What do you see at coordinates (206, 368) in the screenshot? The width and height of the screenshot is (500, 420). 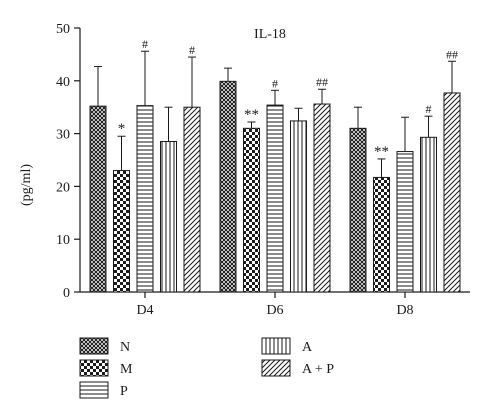 I see `legend: NMP A A + P` at bounding box center [206, 368].